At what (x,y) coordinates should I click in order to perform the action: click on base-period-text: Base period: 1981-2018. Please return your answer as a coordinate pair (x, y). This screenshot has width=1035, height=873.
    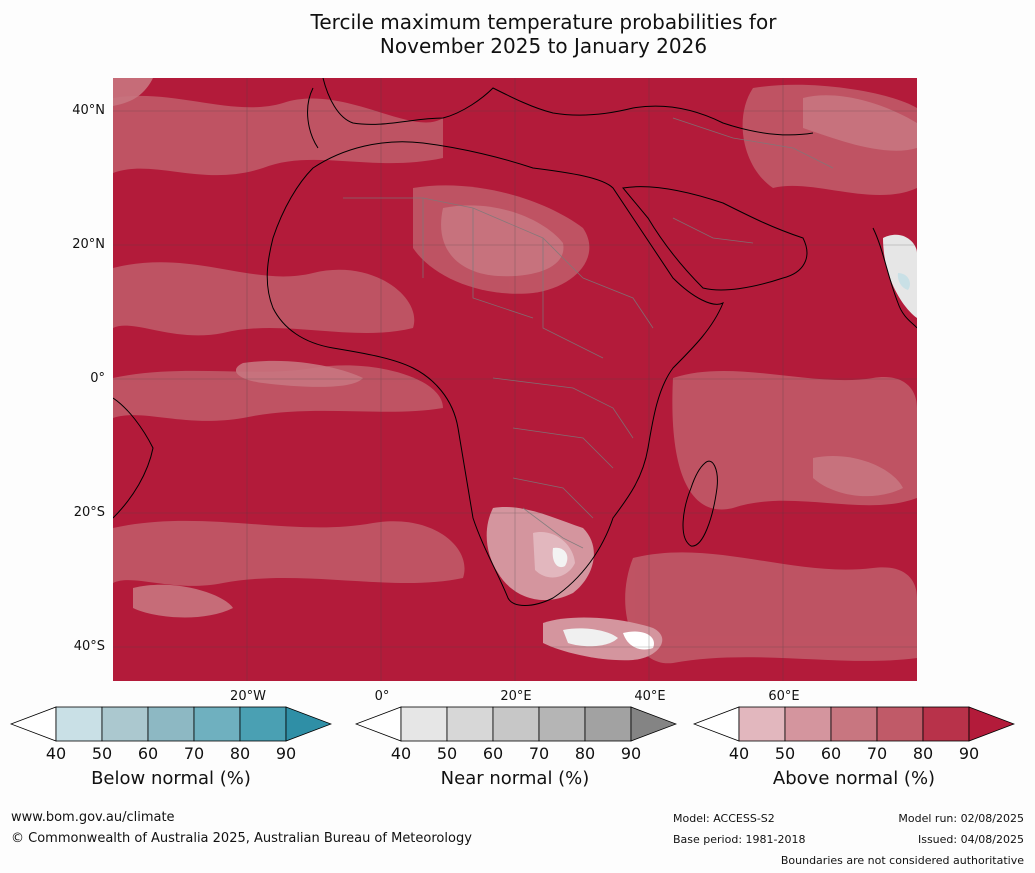
    Looking at the image, I should click on (739, 839).